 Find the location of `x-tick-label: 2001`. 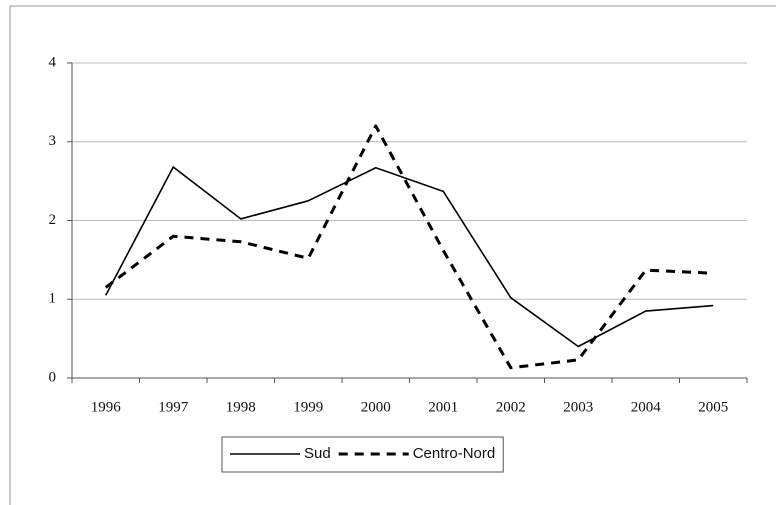

x-tick-label: 2001 is located at coordinates (443, 407).